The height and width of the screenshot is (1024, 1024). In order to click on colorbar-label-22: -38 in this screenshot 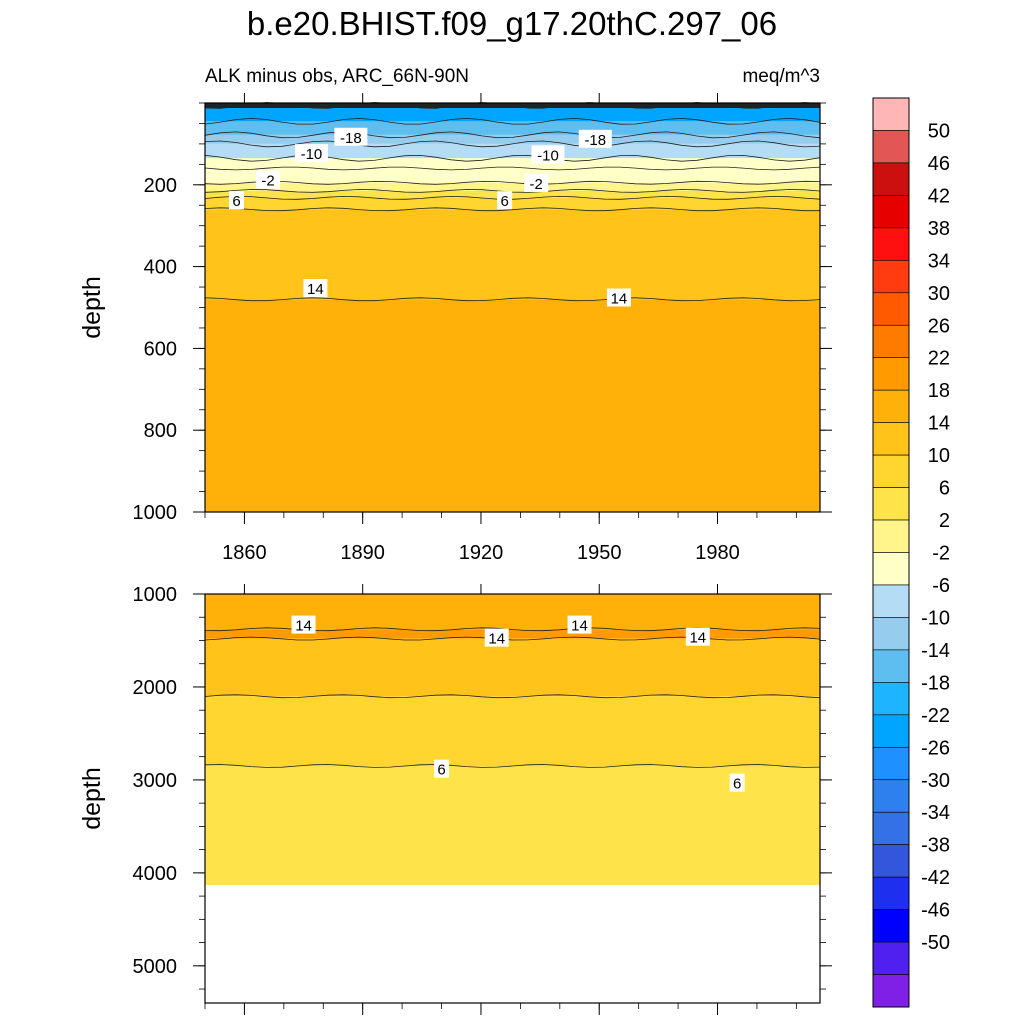, I will do `click(935, 846)`.